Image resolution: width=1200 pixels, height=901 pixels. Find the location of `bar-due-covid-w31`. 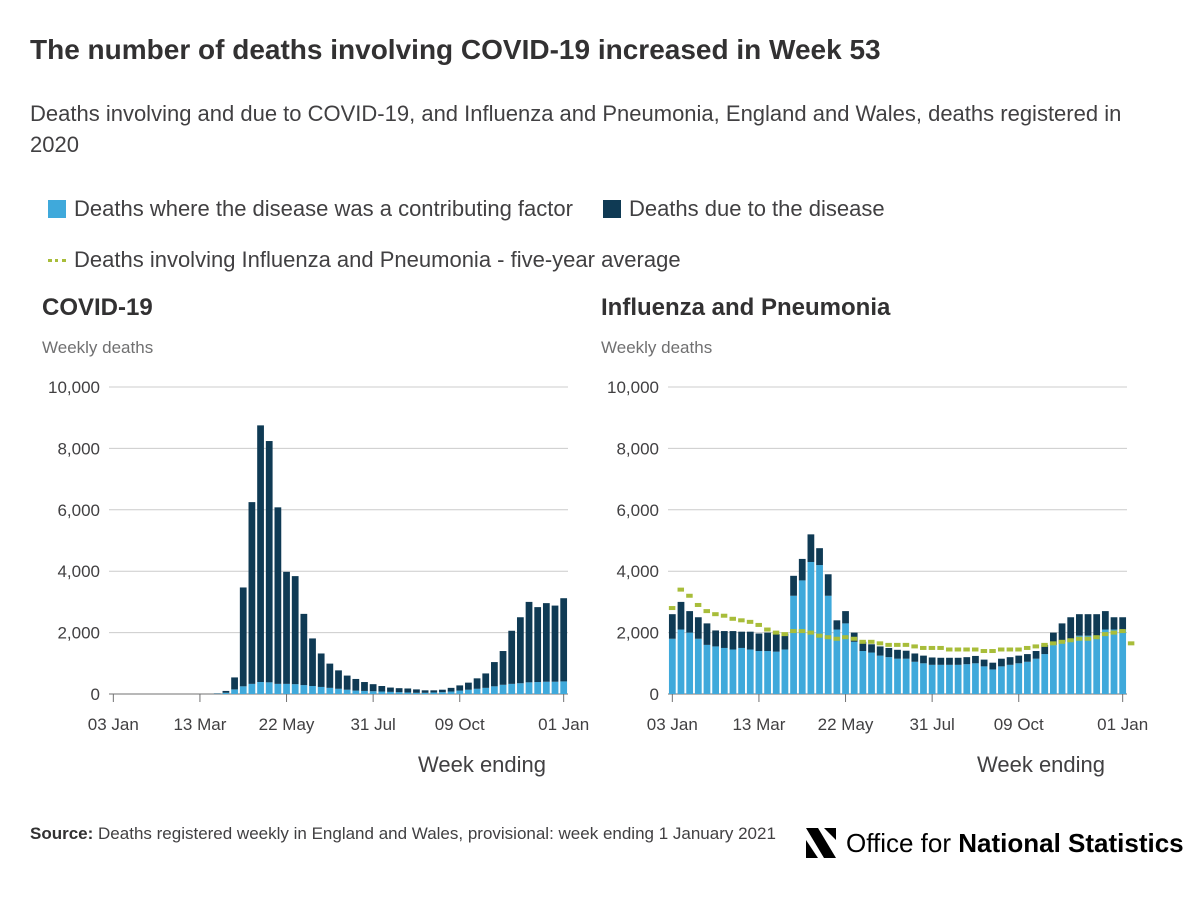

bar-due-covid-w31 is located at coordinates (373, 688).